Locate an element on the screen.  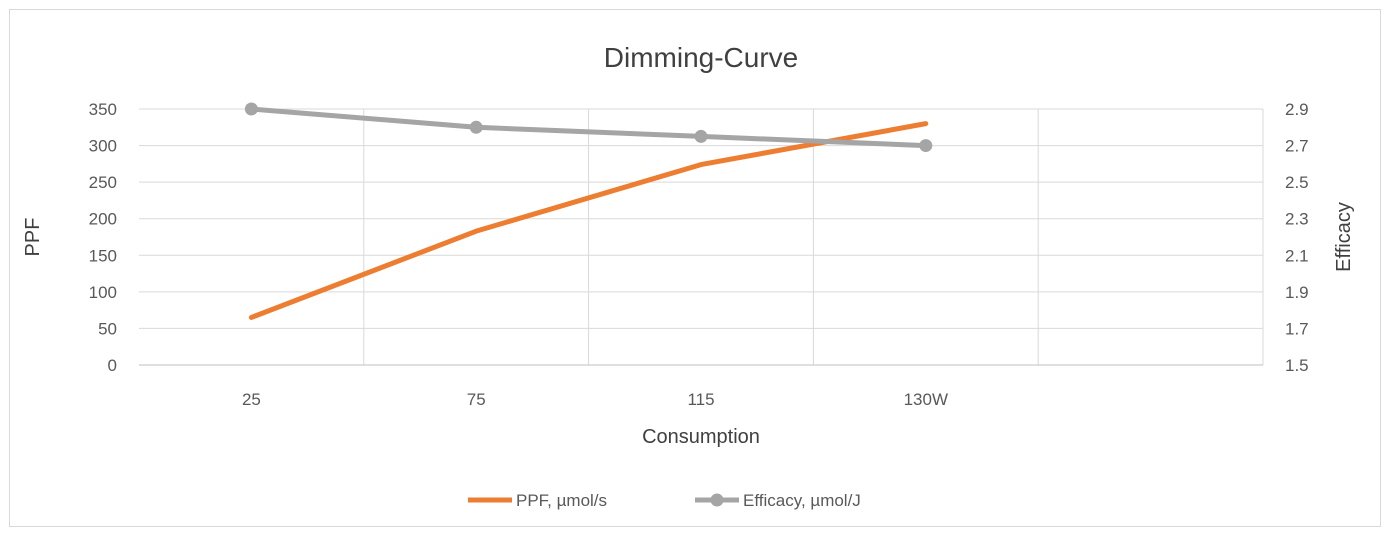
x-tick-label: 75 is located at coordinates (476, 399).